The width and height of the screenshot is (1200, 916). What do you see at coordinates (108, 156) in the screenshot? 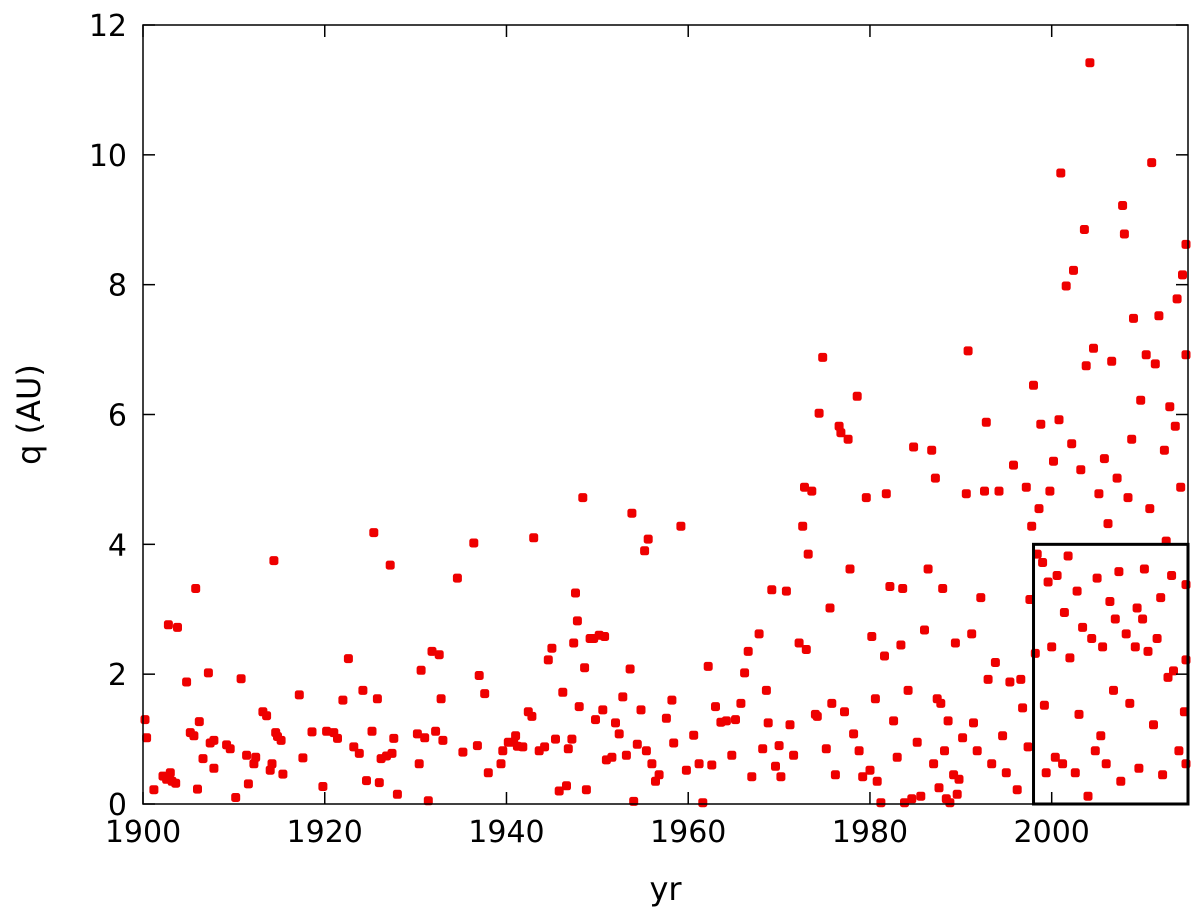
I see `y-tick-label: 10` at bounding box center [108, 156].